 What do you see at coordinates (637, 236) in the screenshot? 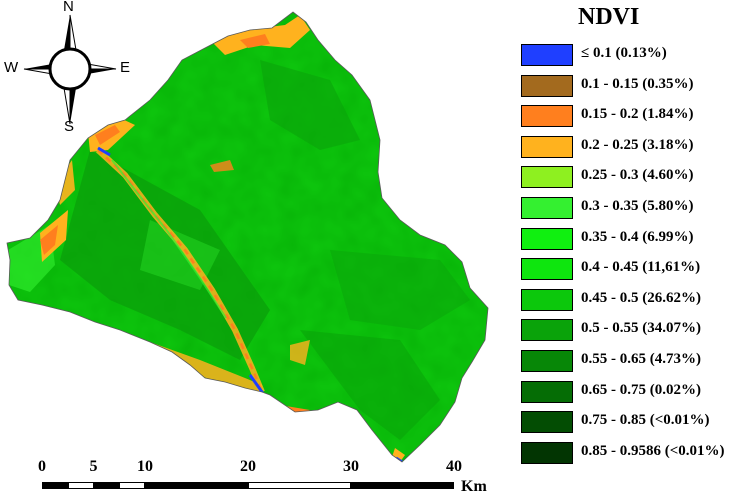
I see `legend-label: 0.35 - 0.4 (6.99%)` at bounding box center [637, 236].